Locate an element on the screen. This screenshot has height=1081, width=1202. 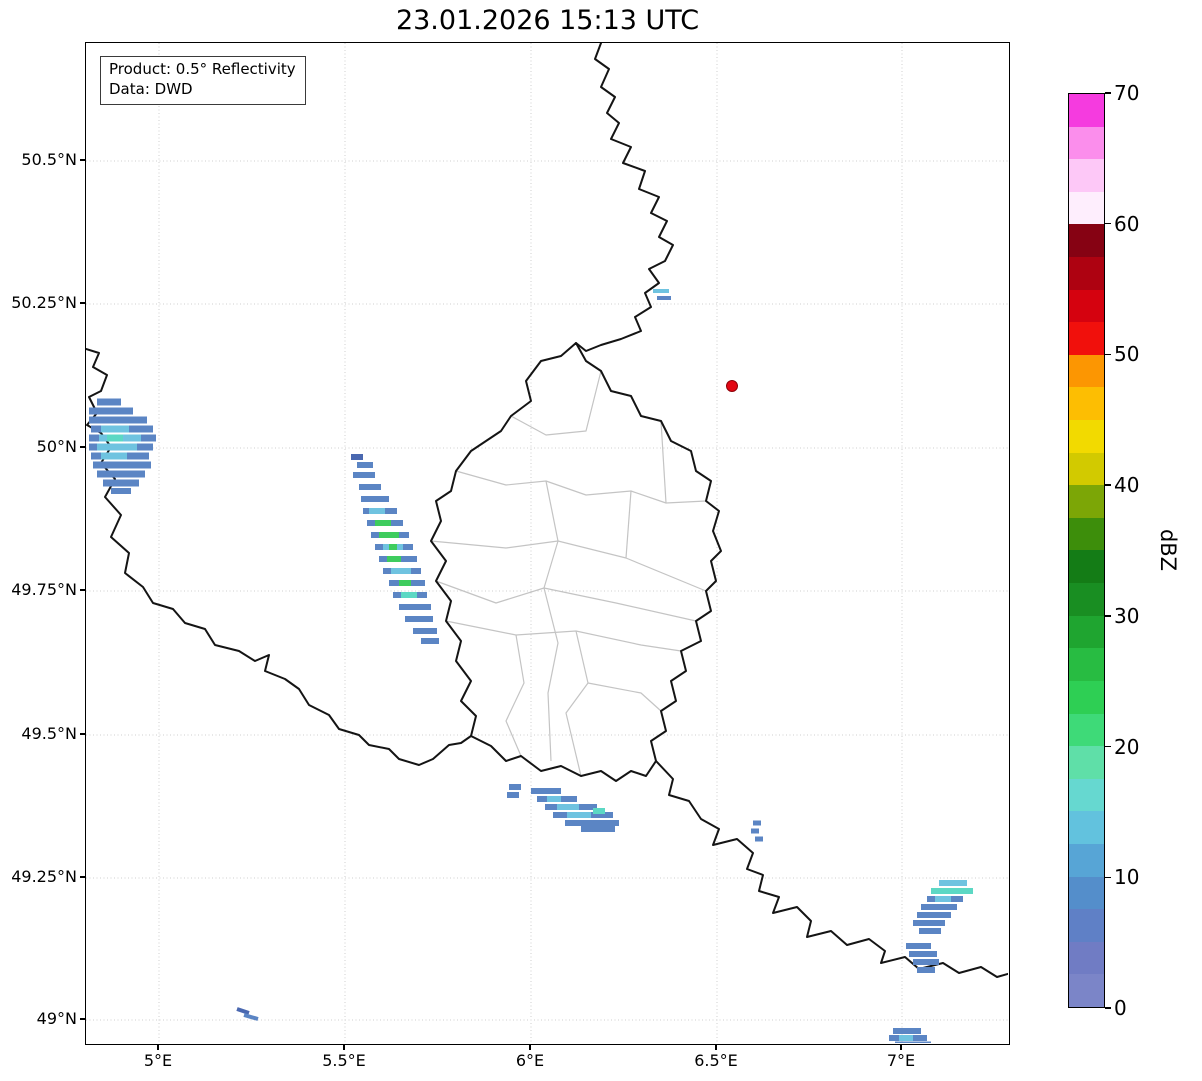
colorbar-tick-label: 0 is located at coordinates (1120, 1008).